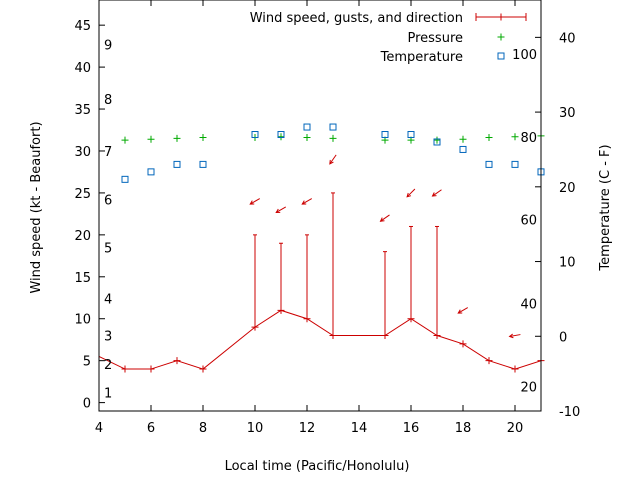 This screenshot has height=480, width=640. Describe the element at coordinates (307, 428) in the screenshot. I see `x-tick-label: 12` at that location.